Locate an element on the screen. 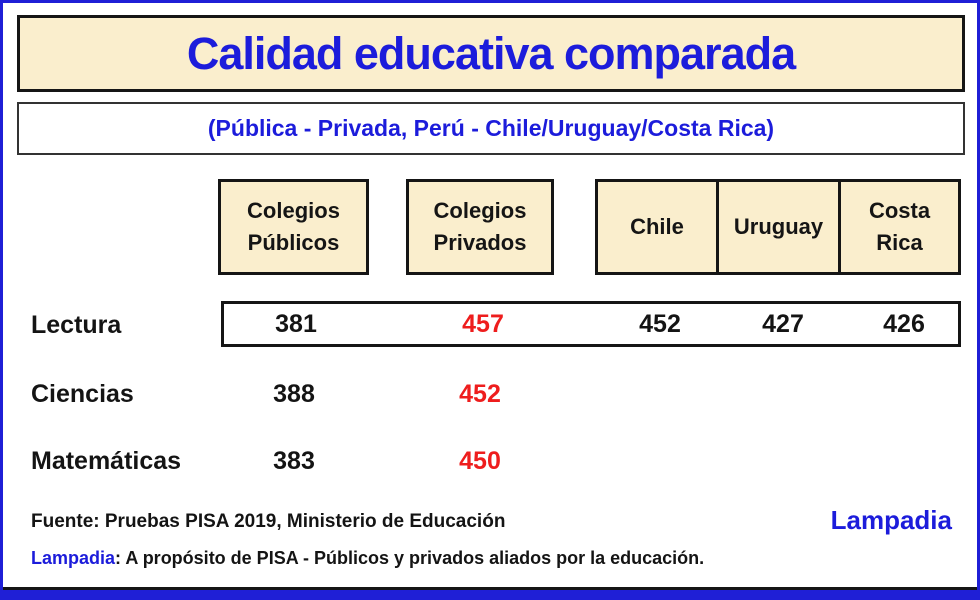 The width and height of the screenshot is (980, 600). column-header-chile: Chile is located at coordinates (657, 227).